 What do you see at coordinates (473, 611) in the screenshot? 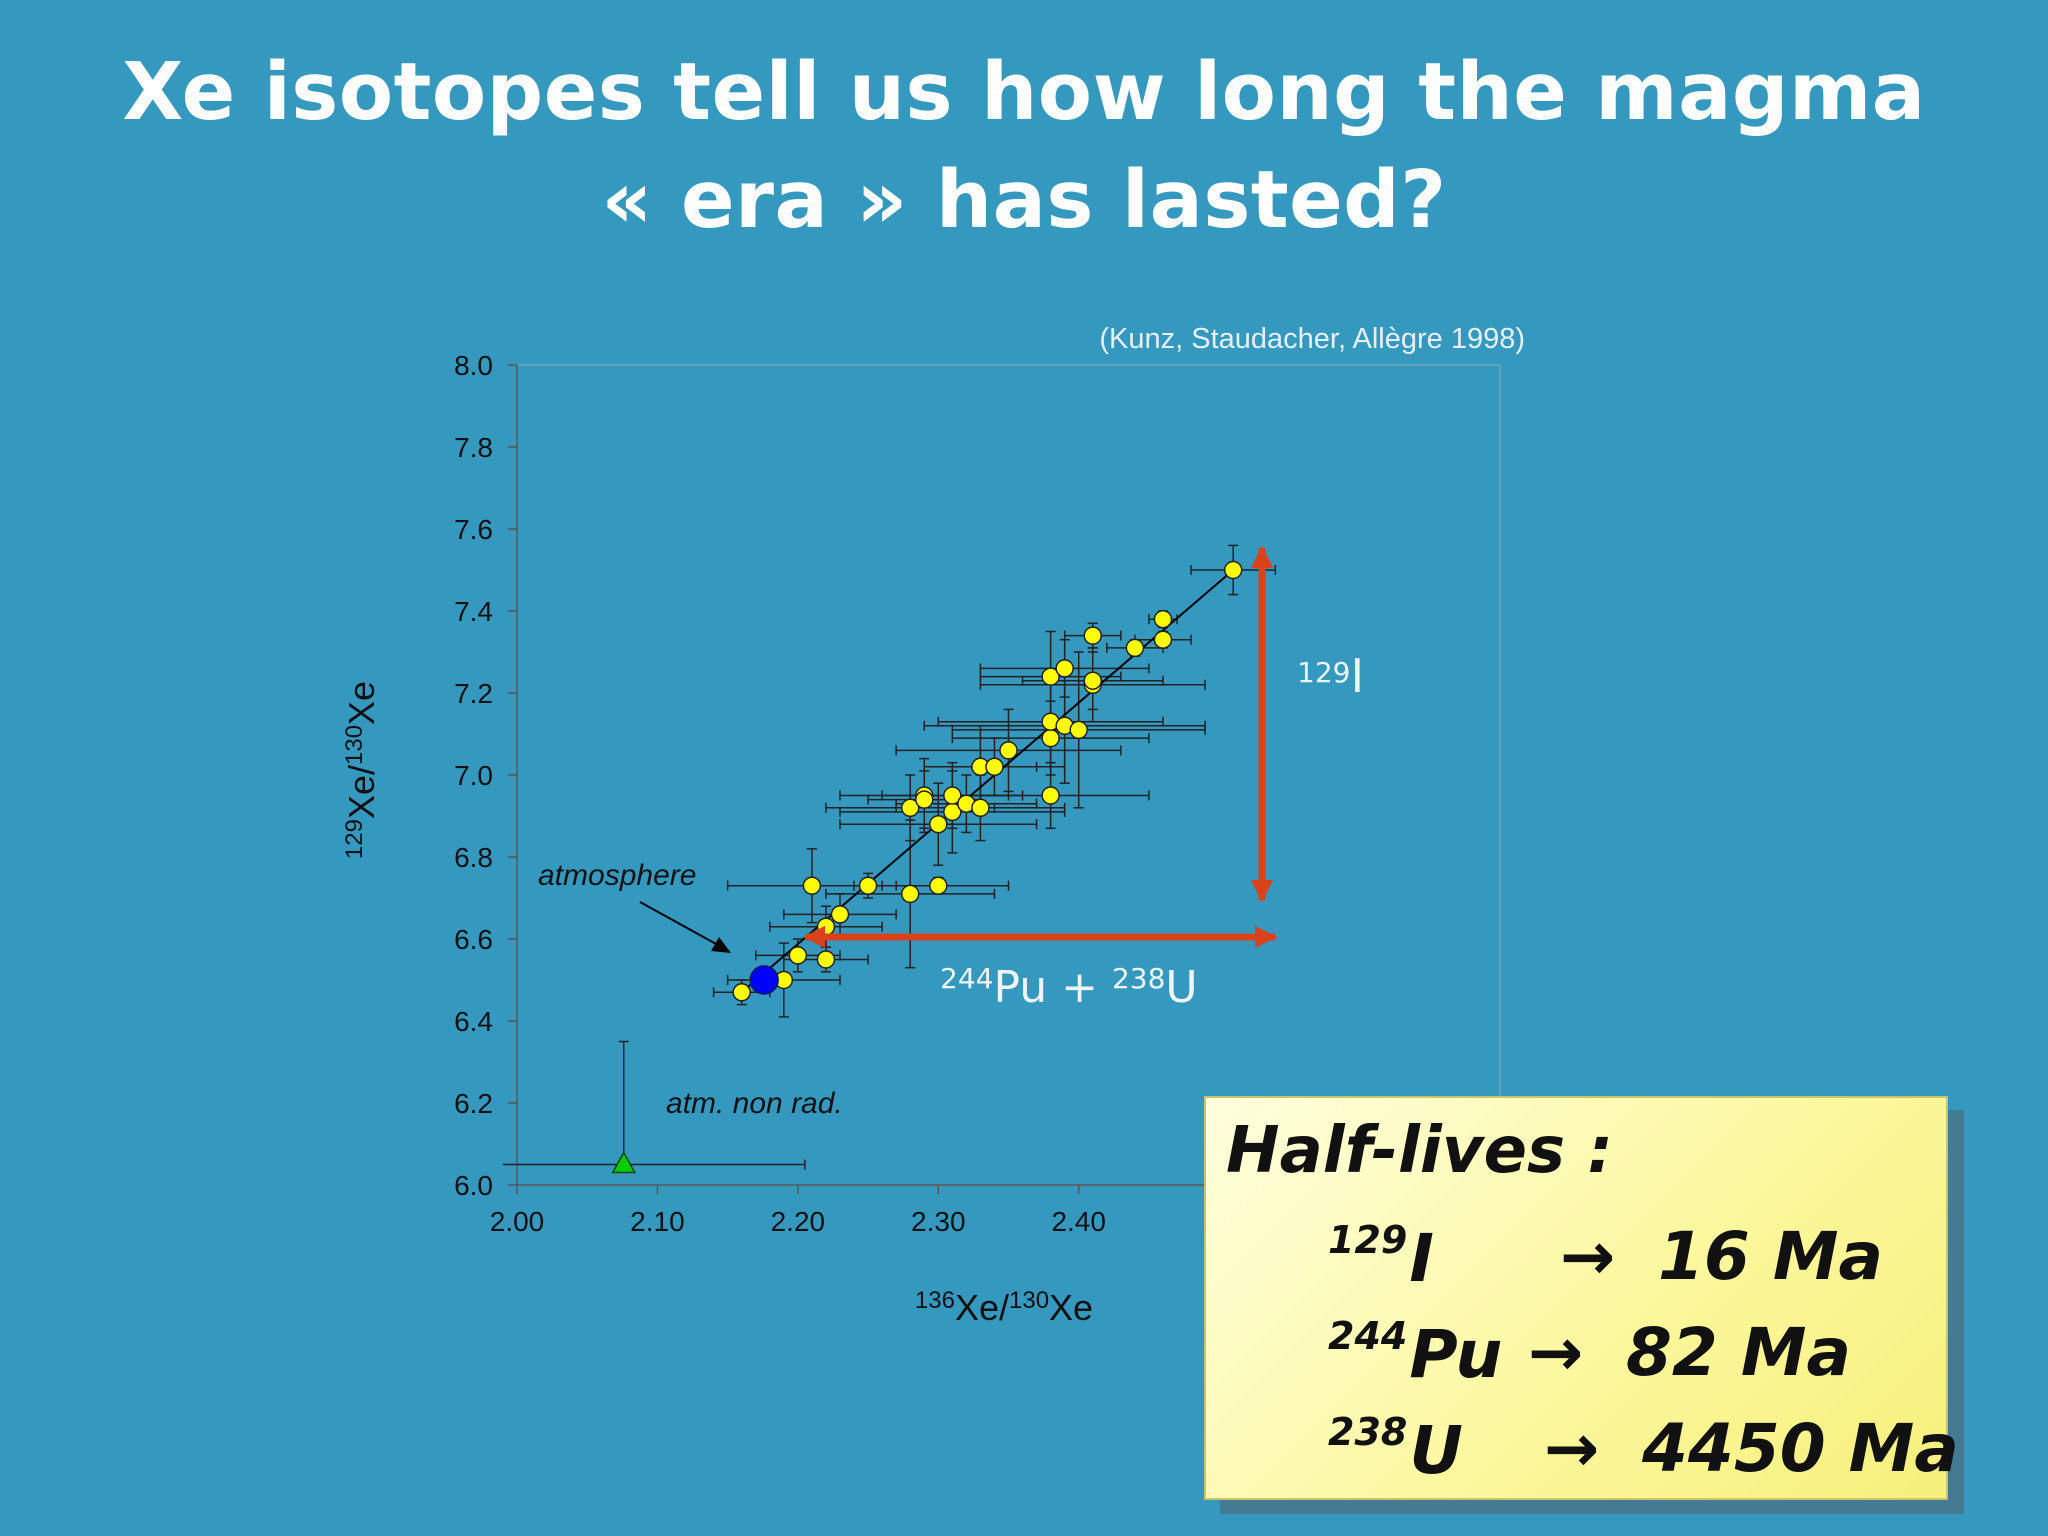
I see `y-tick-label: 7.4` at bounding box center [473, 611].